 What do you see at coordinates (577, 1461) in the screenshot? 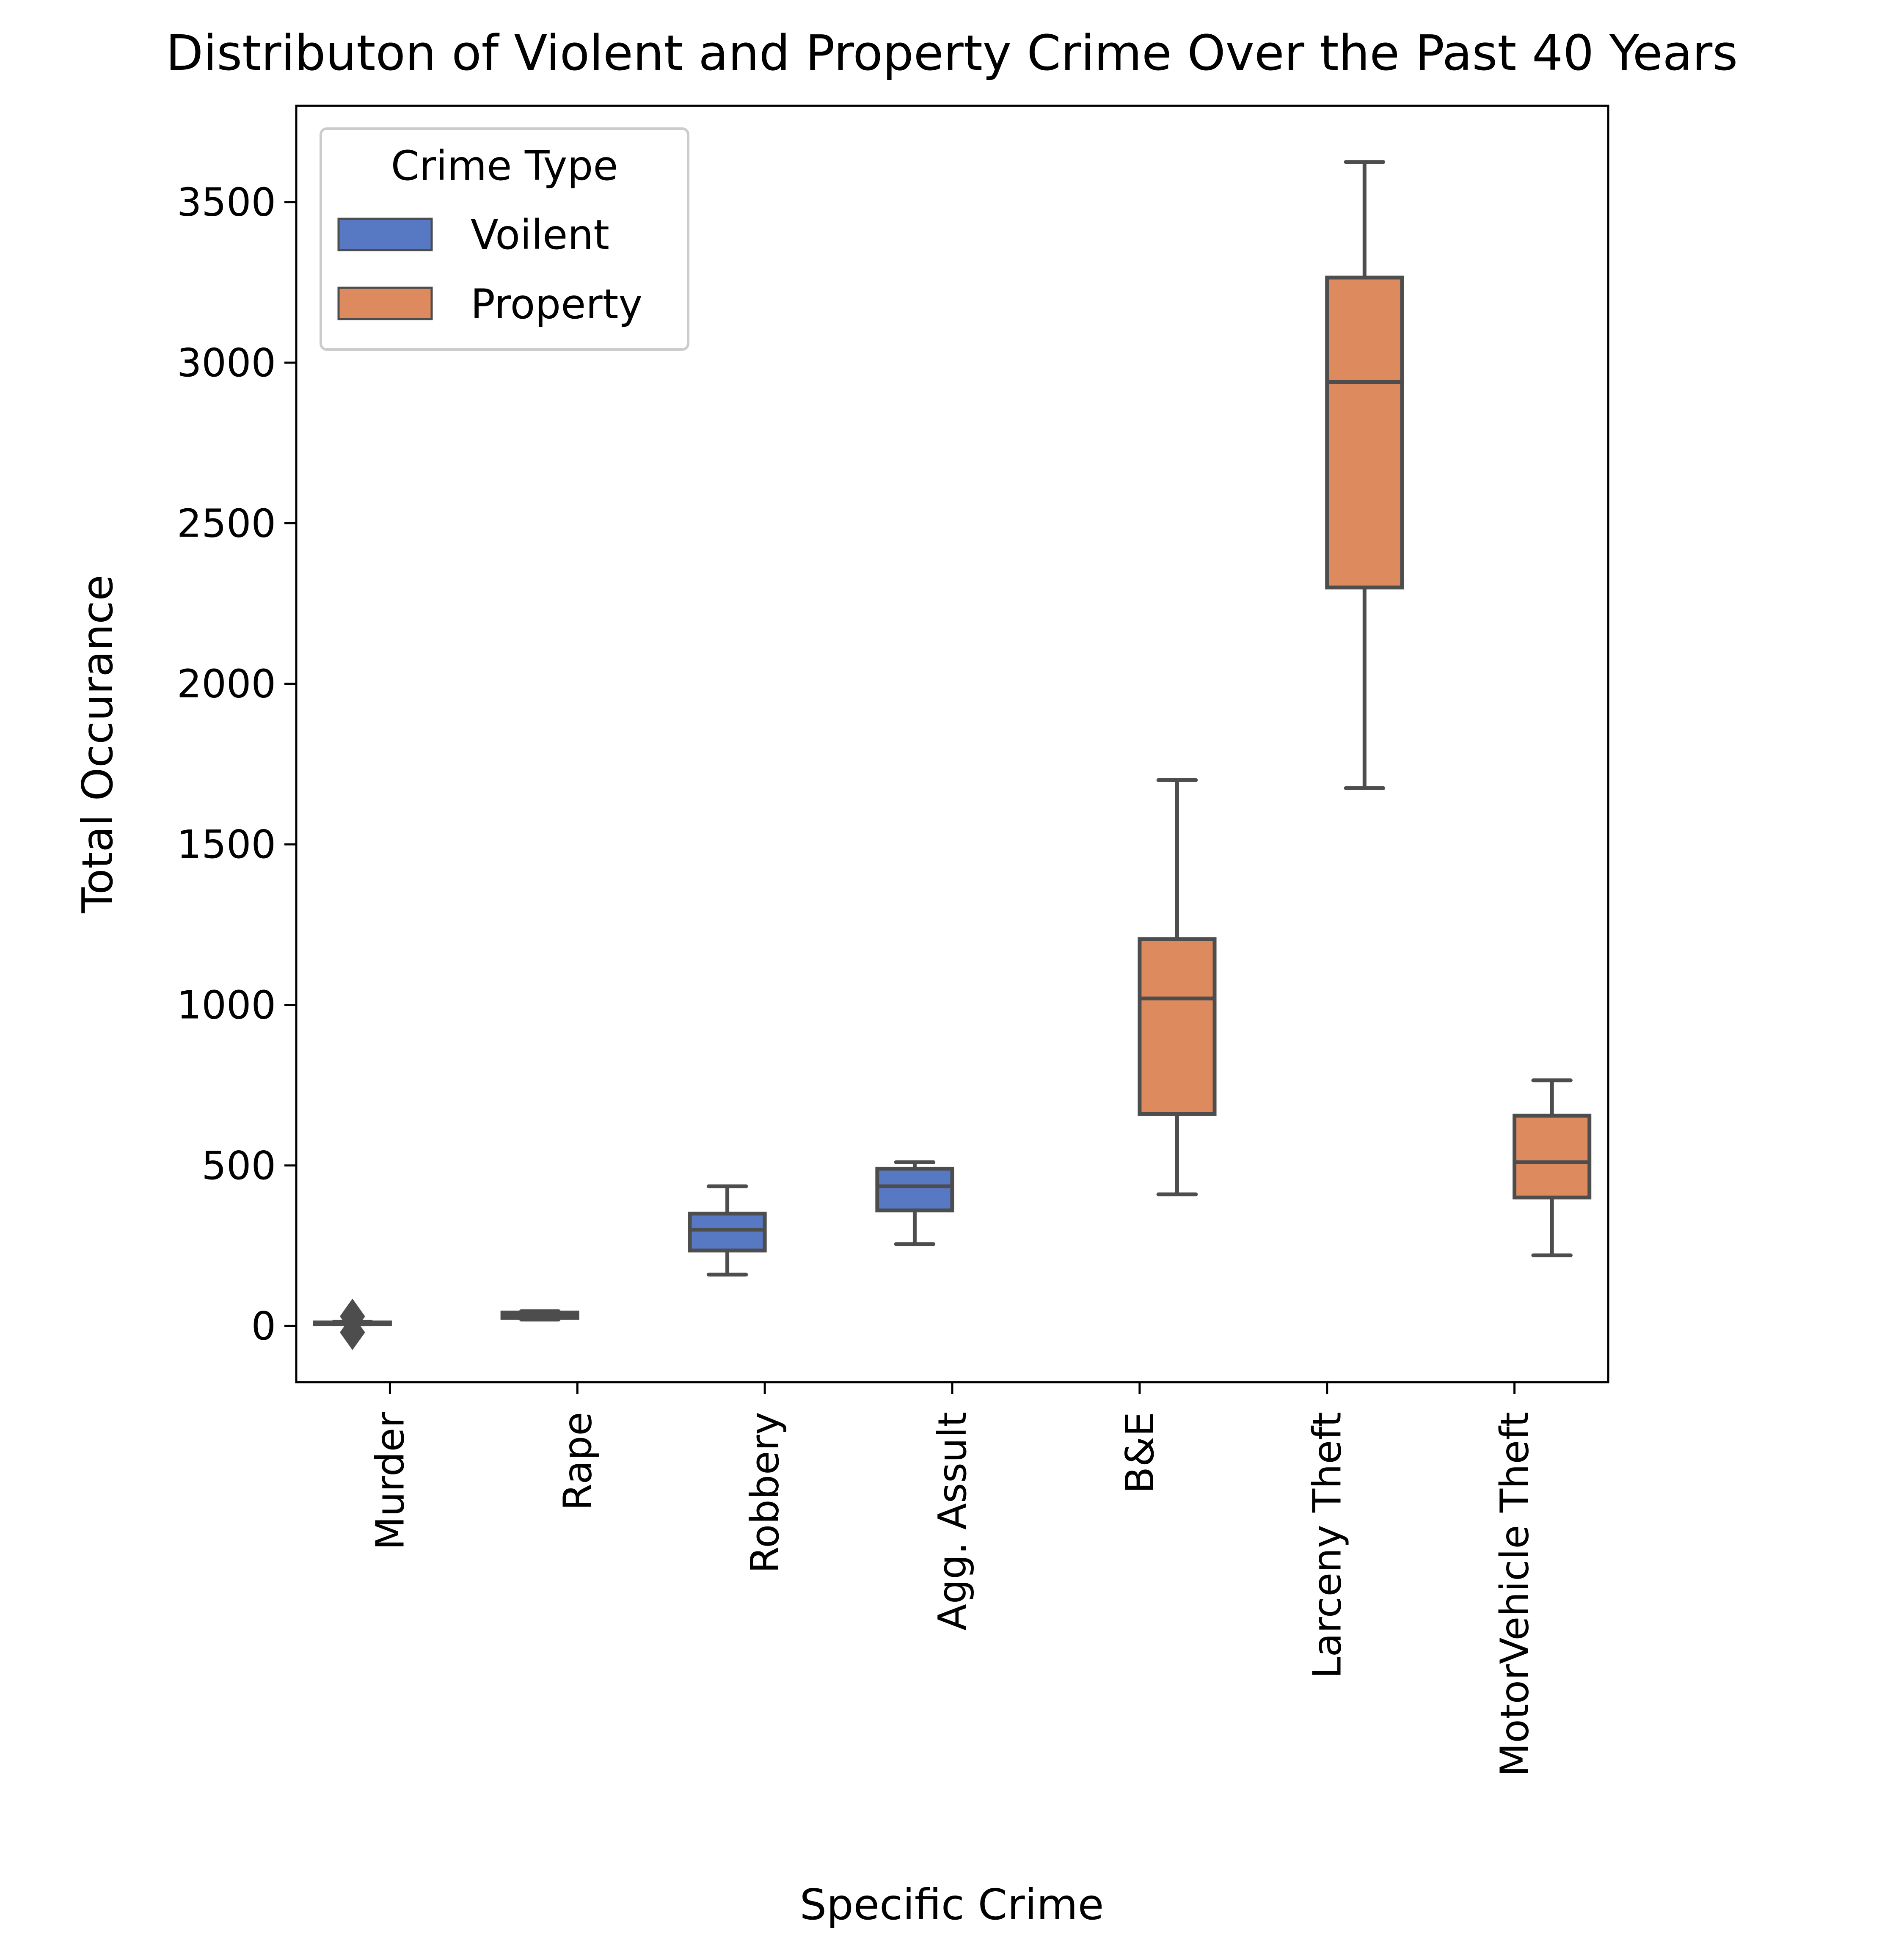
I see `x-tick-label: Rape` at bounding box center [577, 1461].